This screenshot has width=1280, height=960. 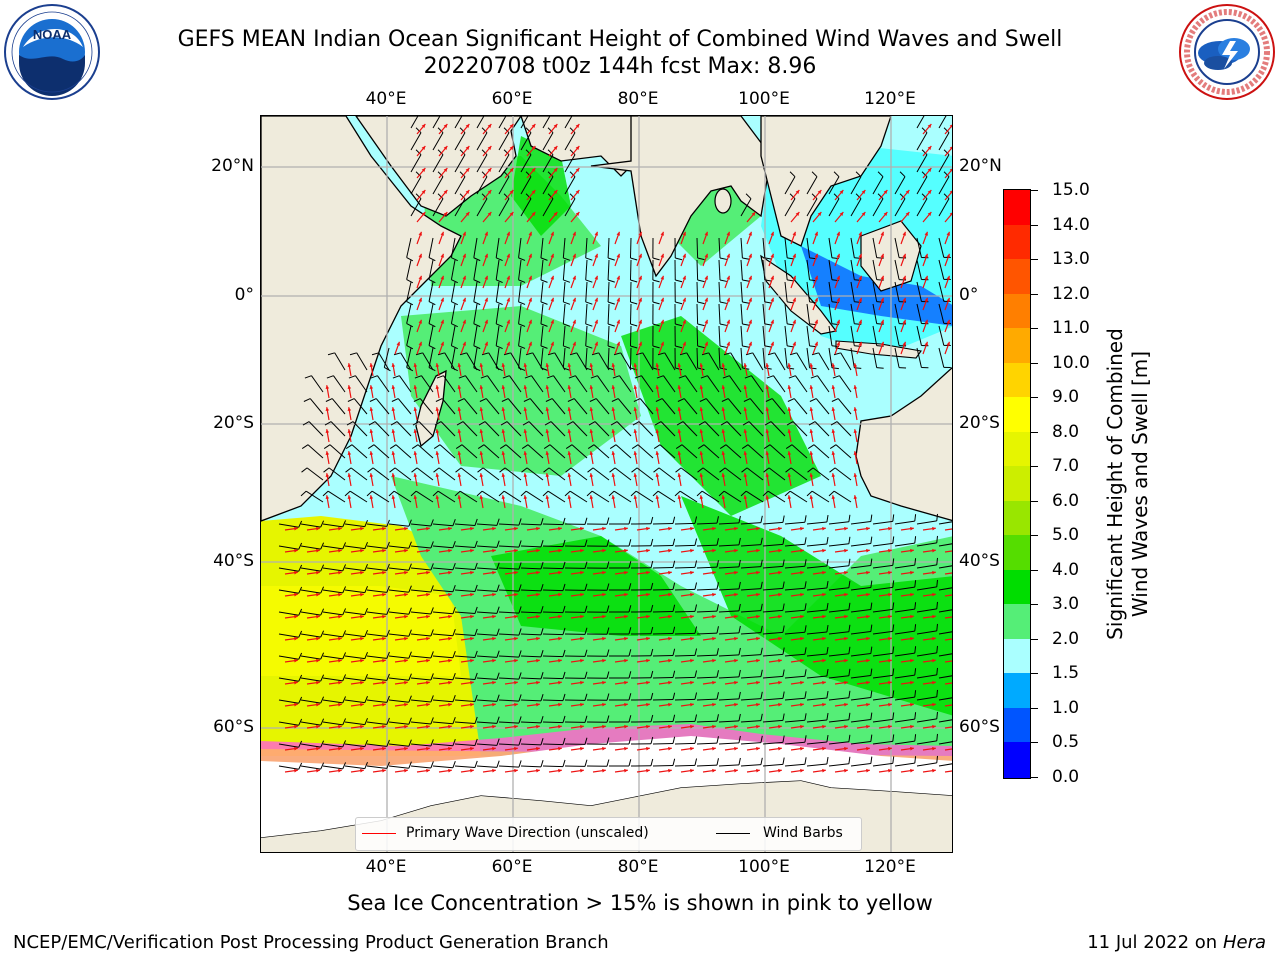 What do you see at coordinates (1066, 742) in the screenshot?
I see `colorbar-label: 0.5` at bounding box center [1066, 742].